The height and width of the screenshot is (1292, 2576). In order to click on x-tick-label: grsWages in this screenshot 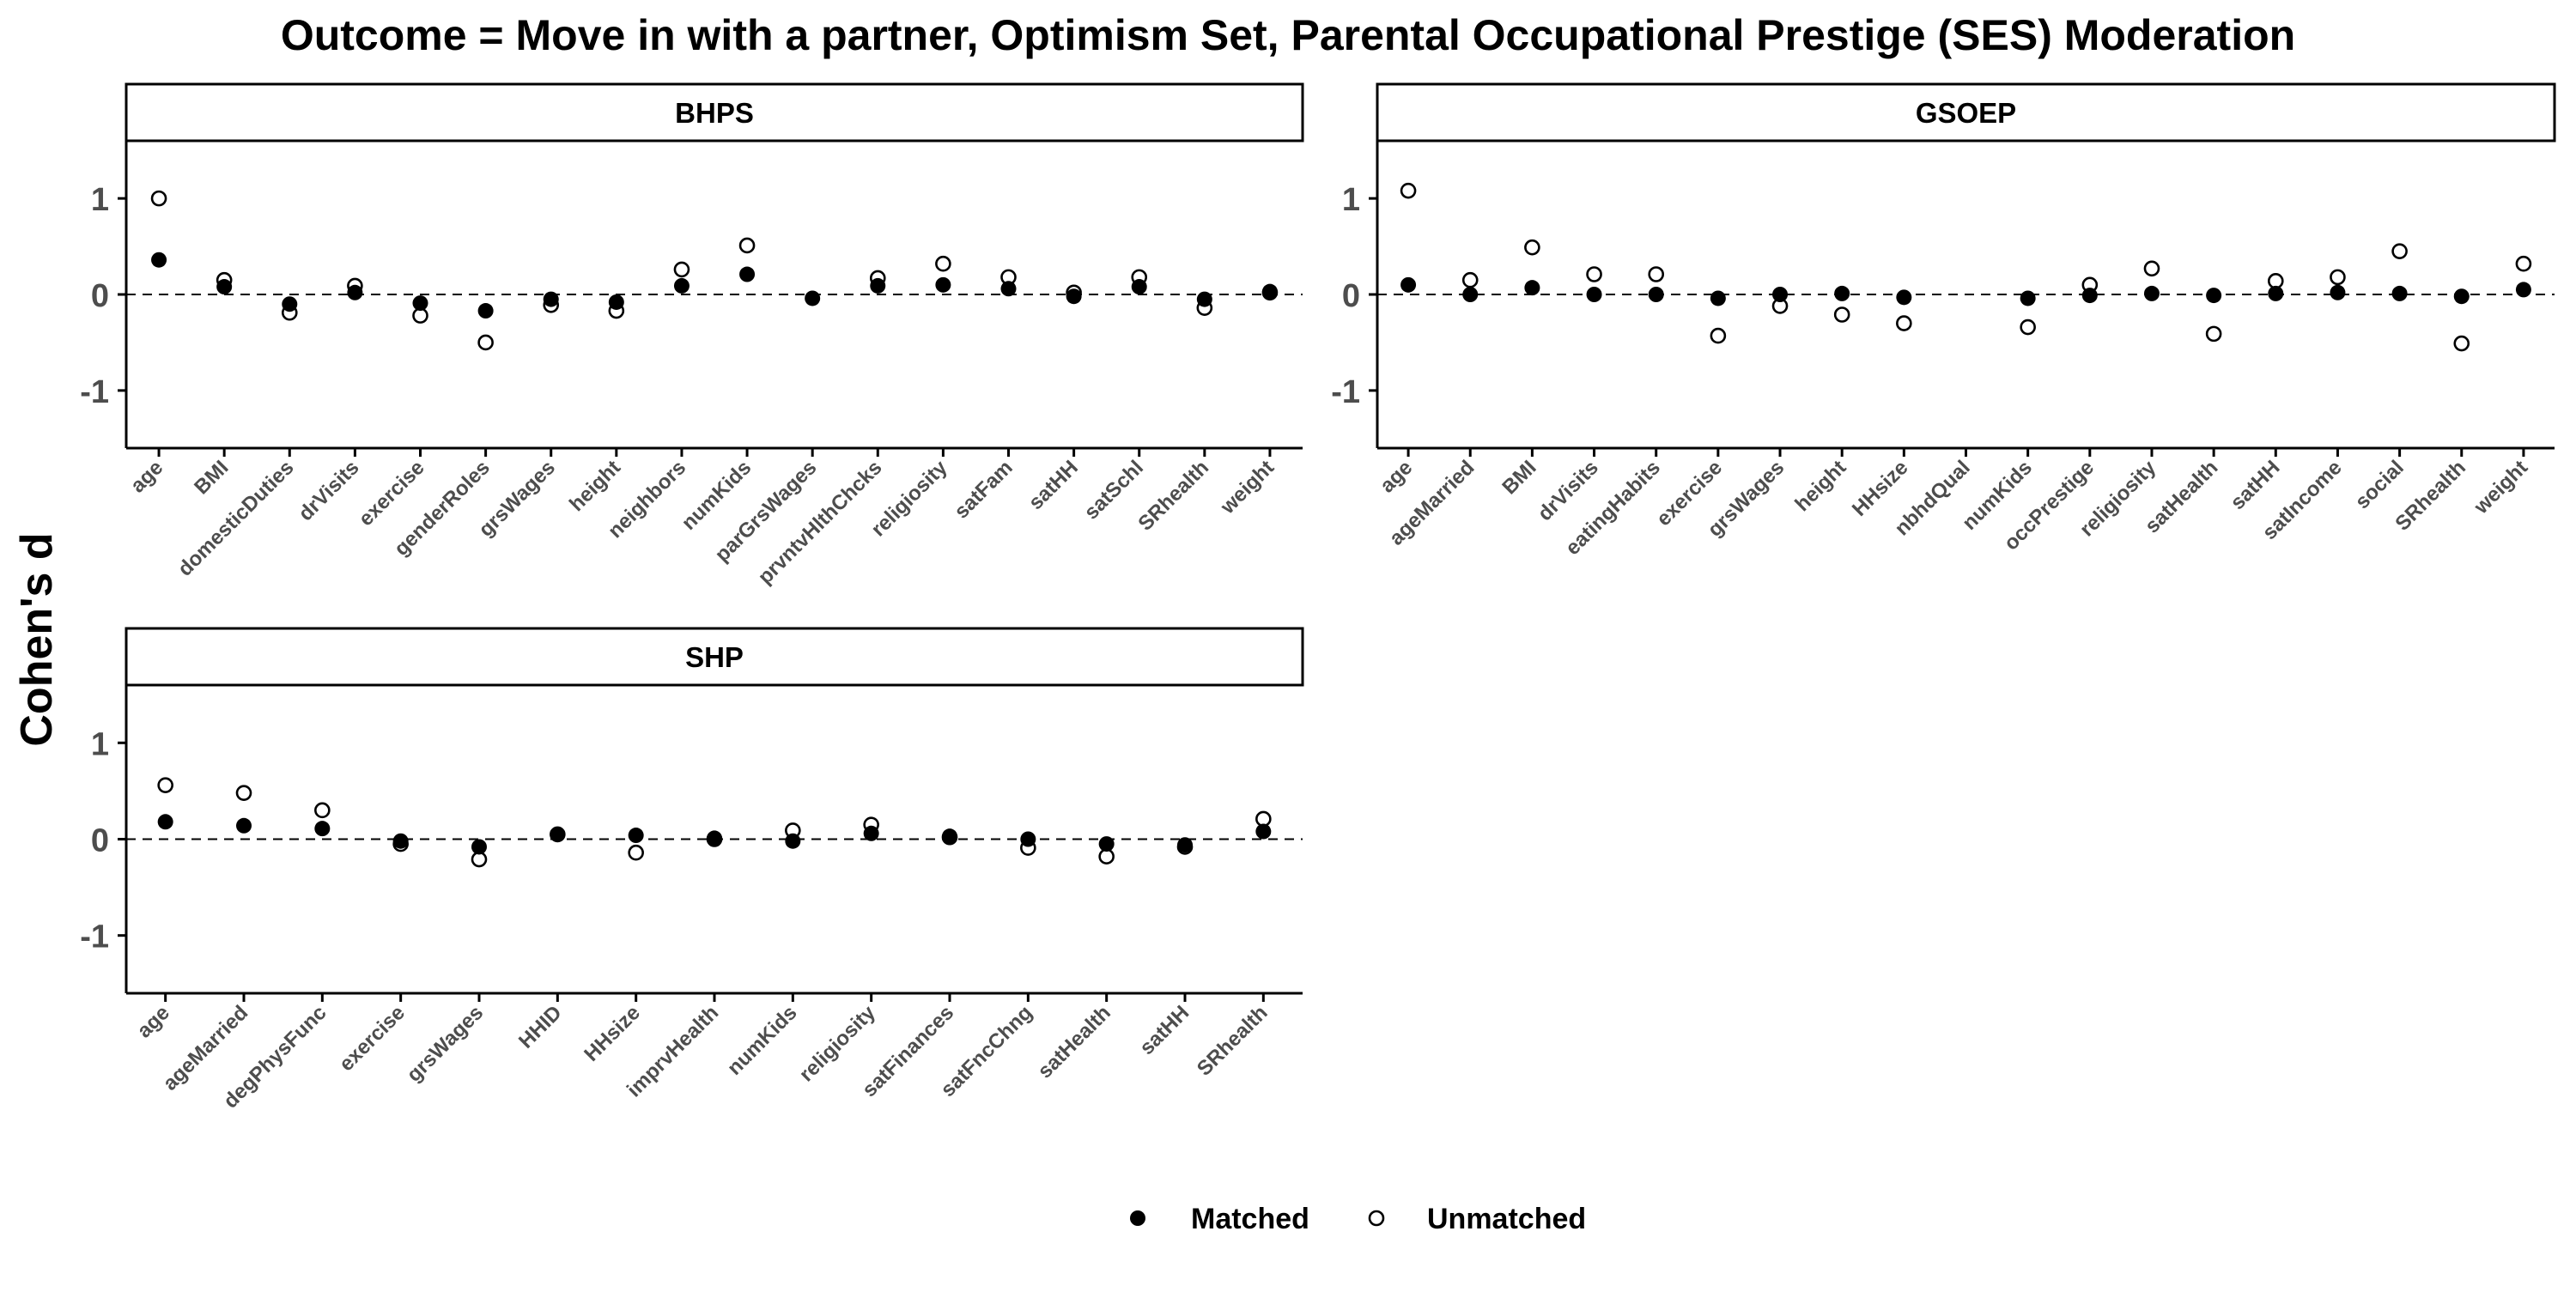, I will do `click(446, 1044)`.